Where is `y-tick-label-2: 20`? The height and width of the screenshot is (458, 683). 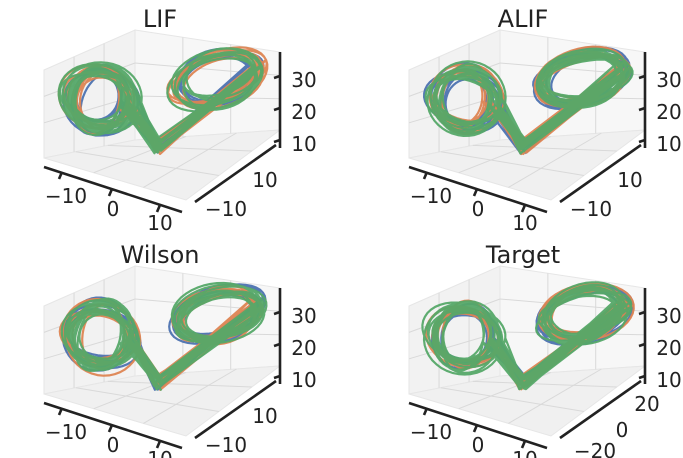 y-tick-label-2: 20 is located at coordinates (646, 404).